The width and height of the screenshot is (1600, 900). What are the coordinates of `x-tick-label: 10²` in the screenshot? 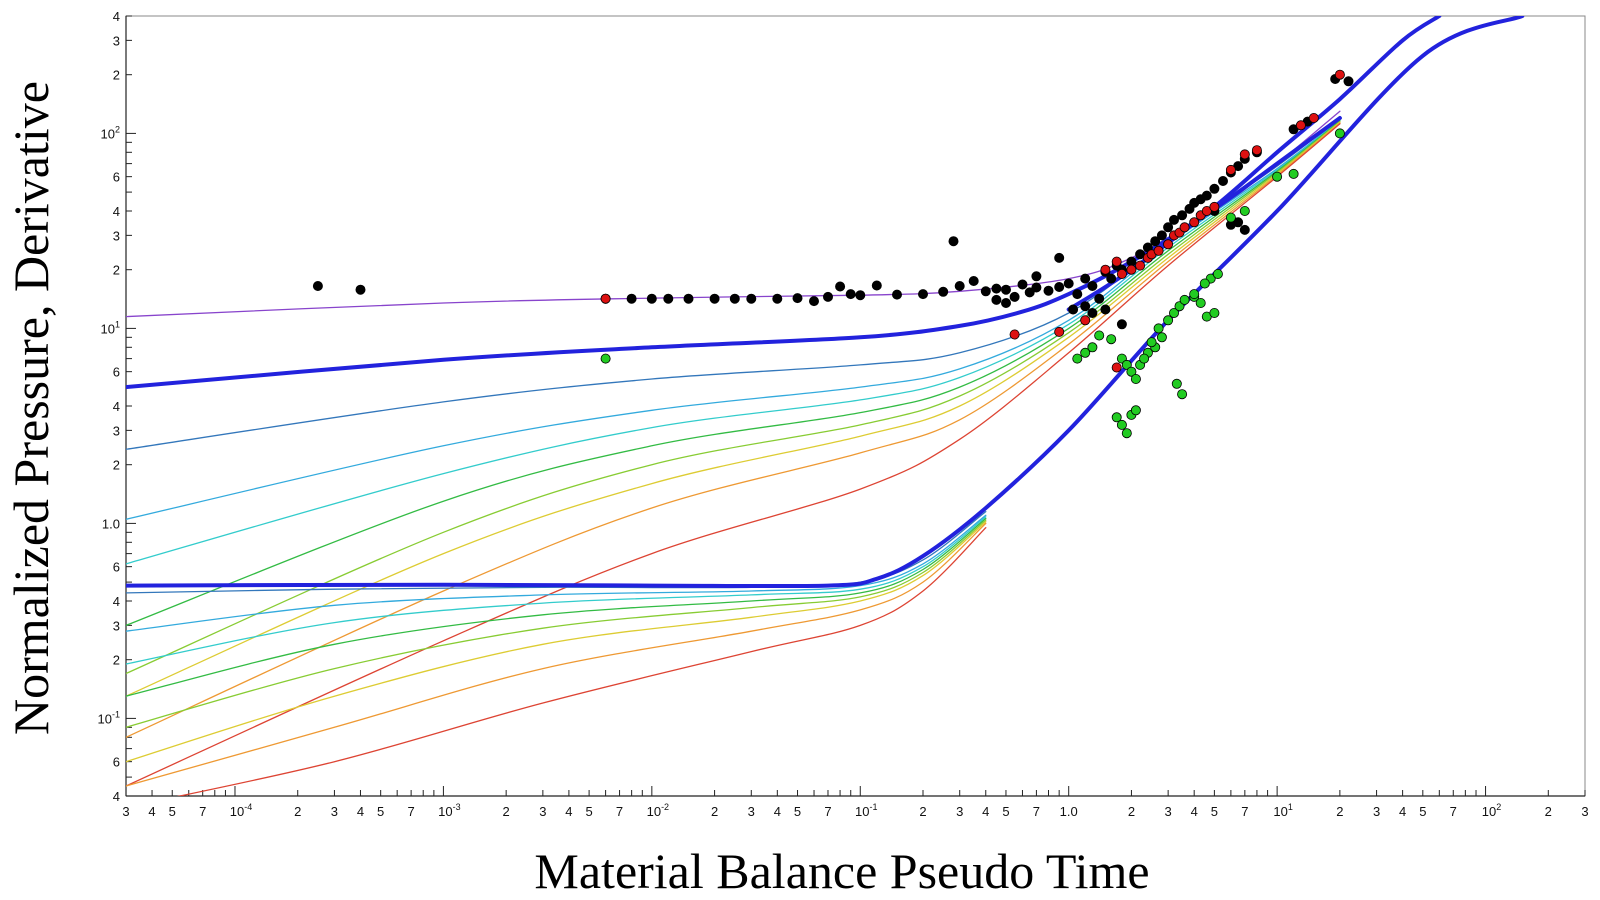 It's located at (1491, 810).